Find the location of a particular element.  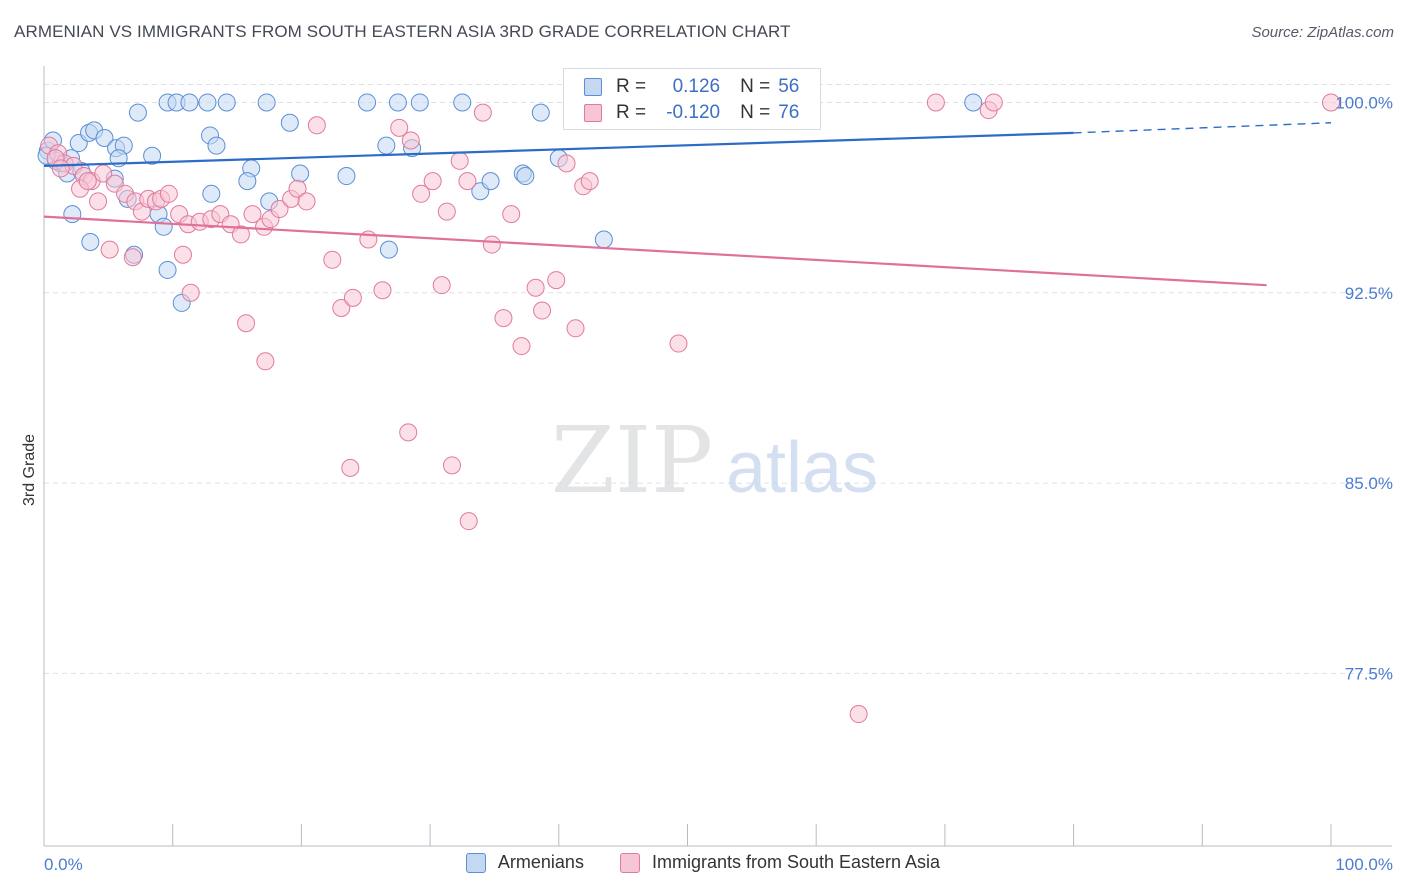

legend-n-value: 56 is located at coordinates (789, 86).